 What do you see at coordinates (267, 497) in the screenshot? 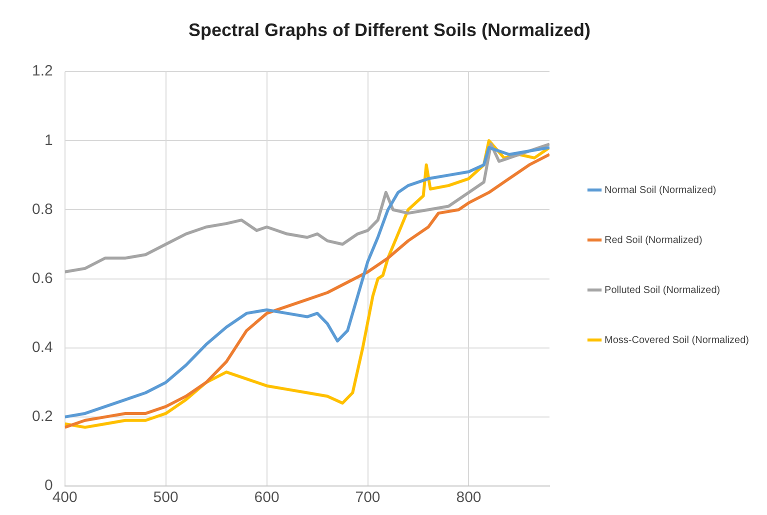
I see `x-tick-label: 600` at bounding box center [267, 497].